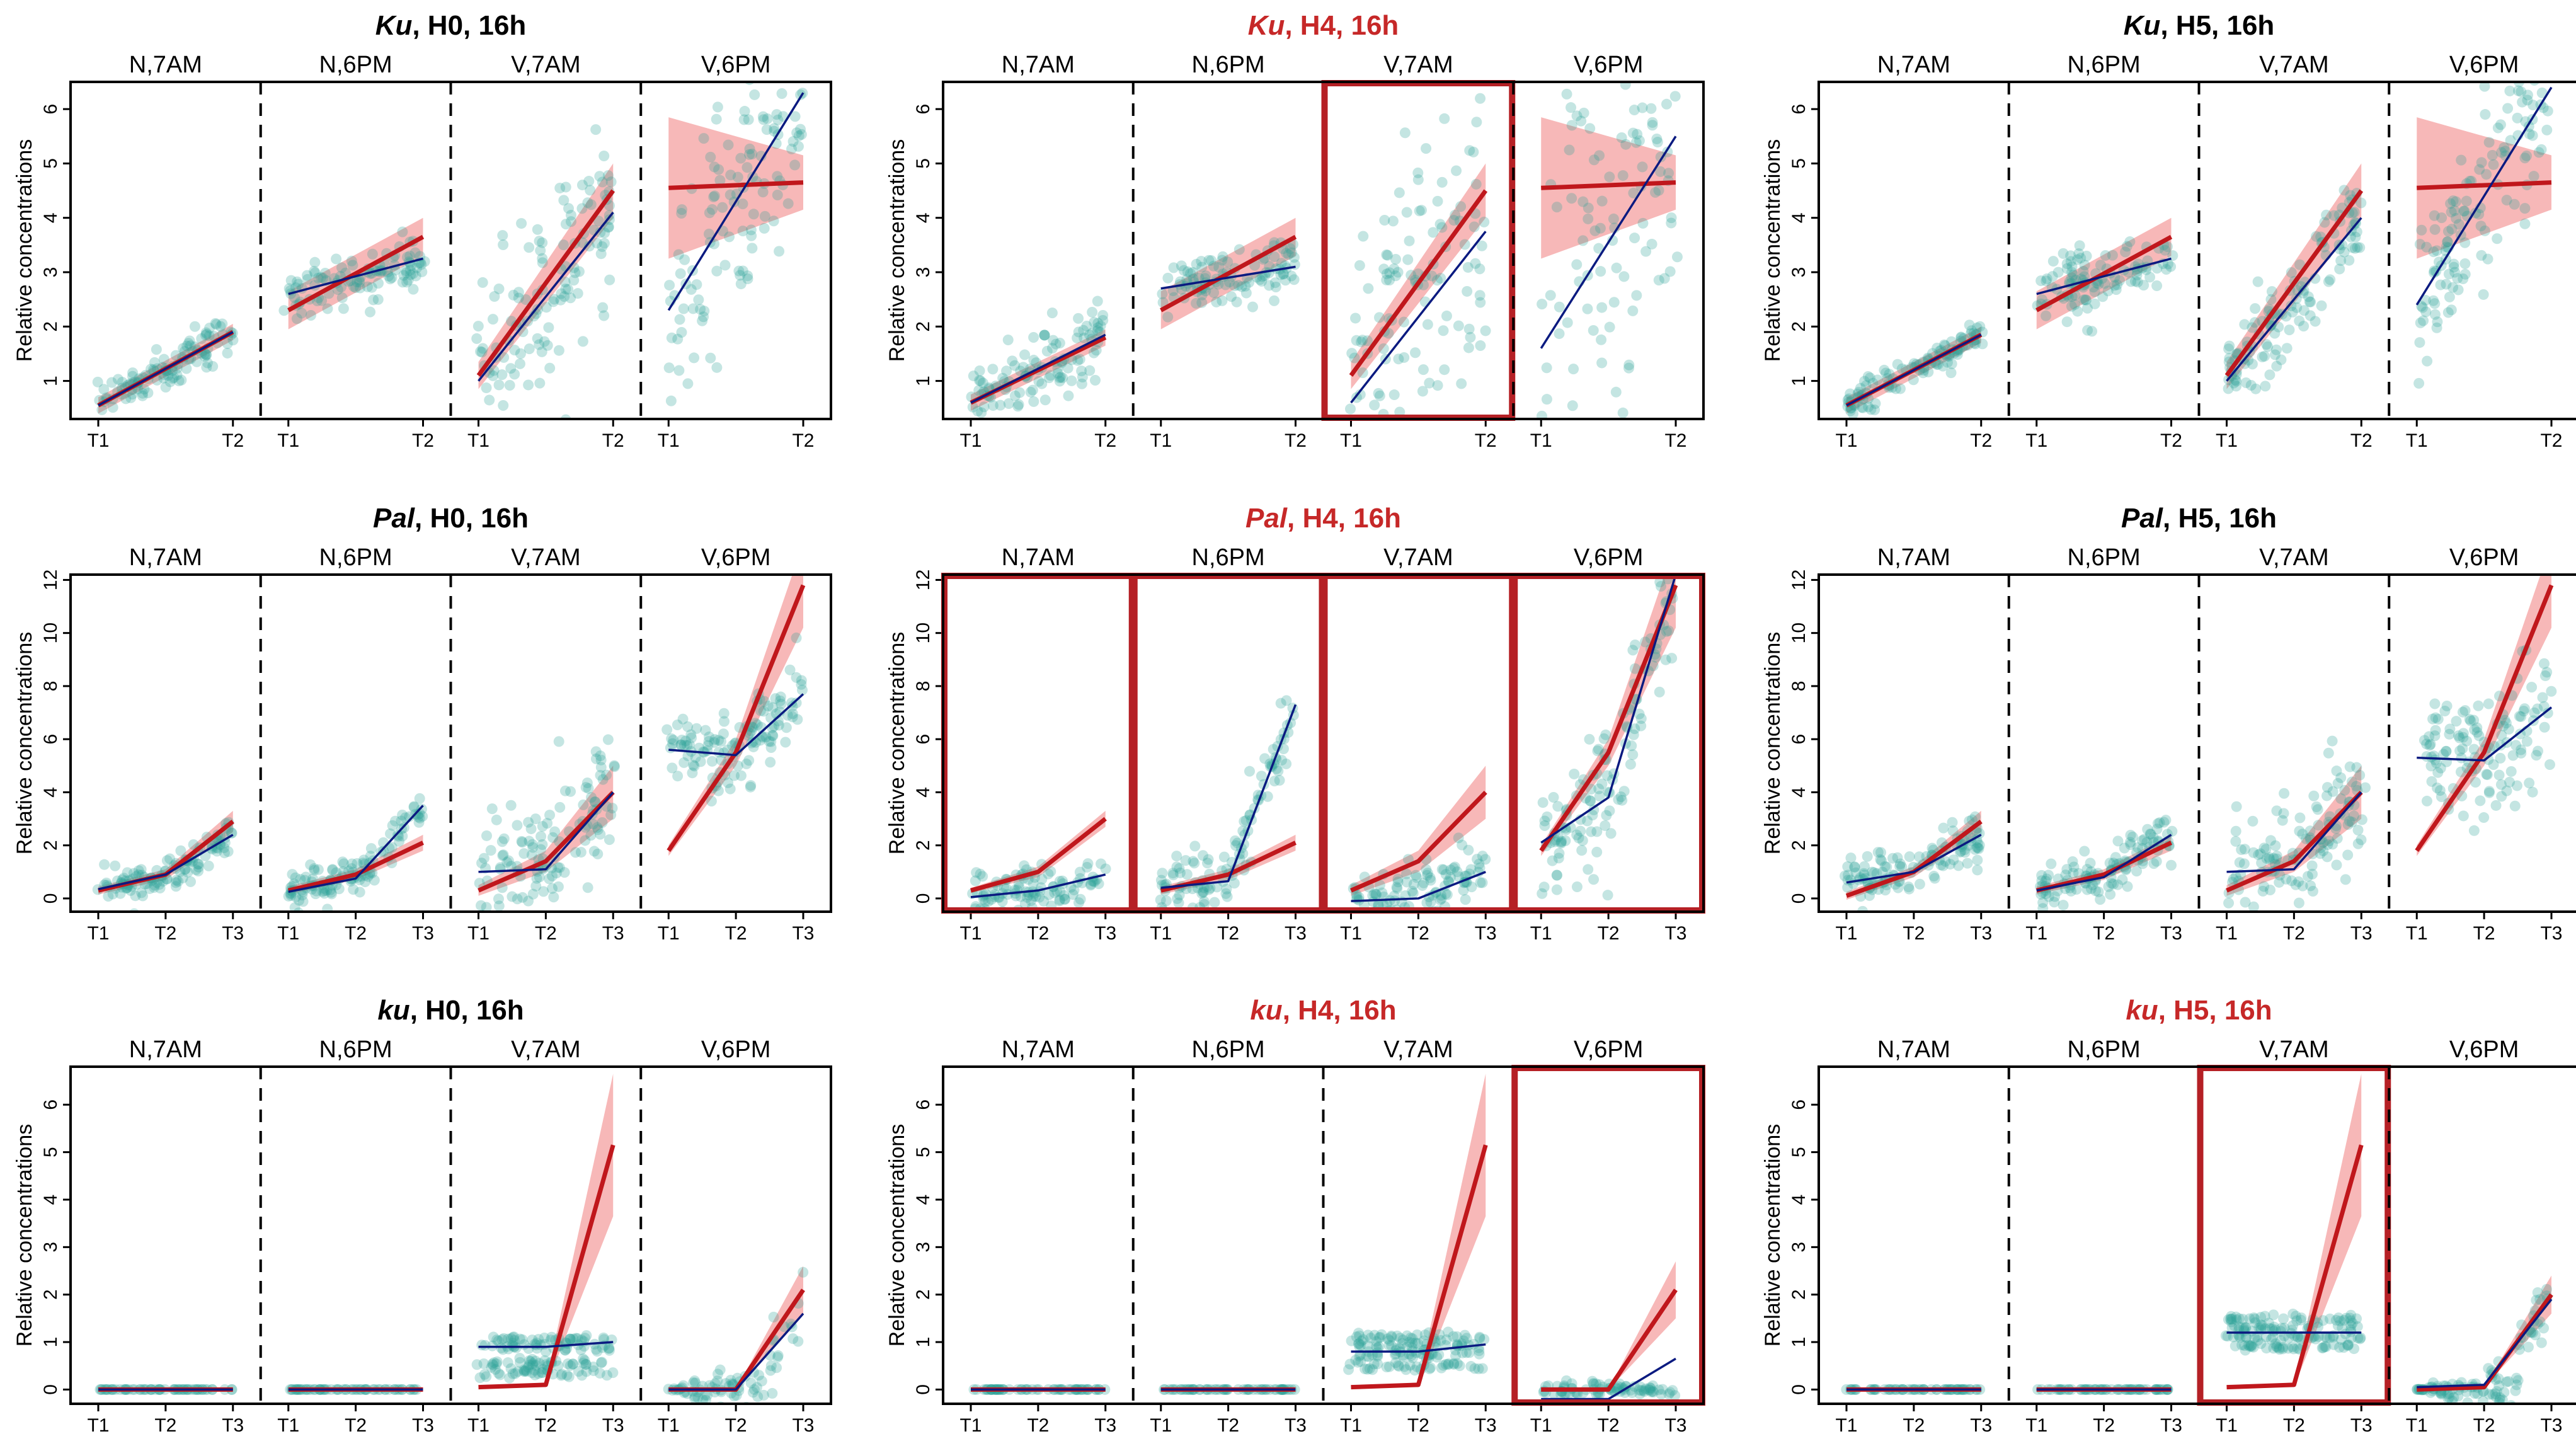  What do you see at coordinates (1323, 250) in the screenshot?
I see `panel-frame` at bounding box center [1323, 250].